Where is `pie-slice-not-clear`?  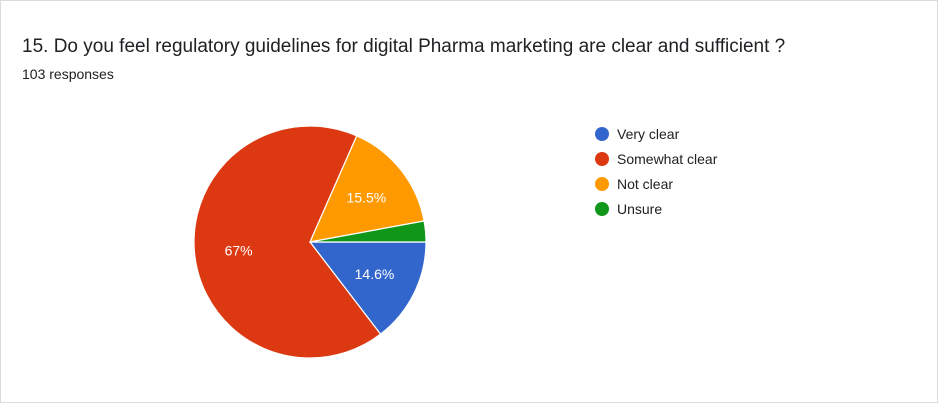
pie-slice-not-clear is located at coordinates (366, 189).